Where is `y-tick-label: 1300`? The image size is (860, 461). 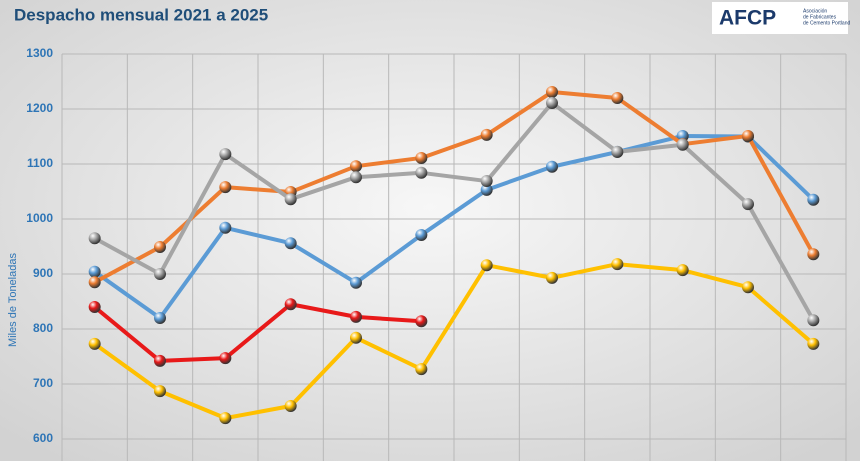
y-tick-label: 1300 is located at coordinates (39, 53).